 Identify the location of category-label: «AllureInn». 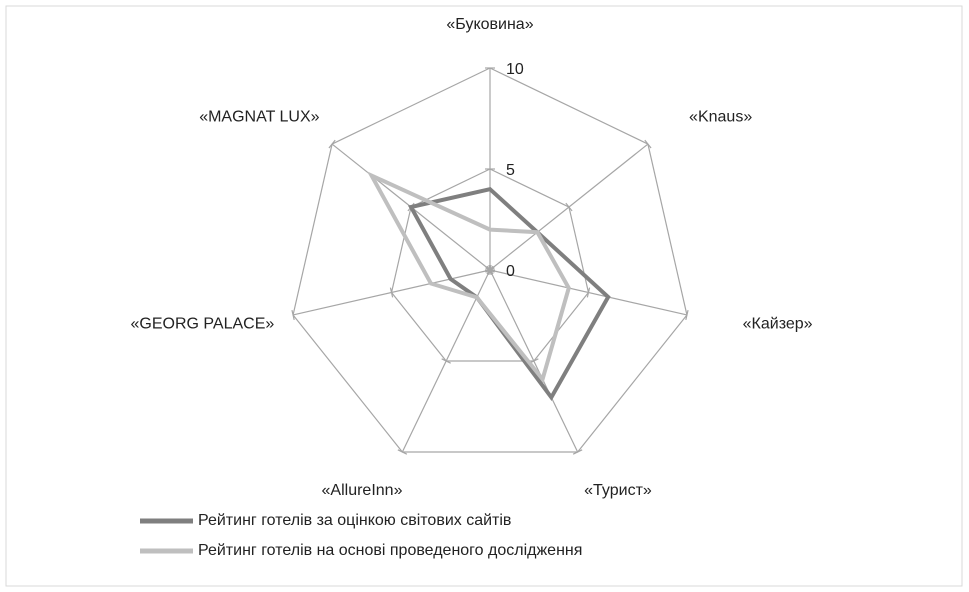
(362, 490).